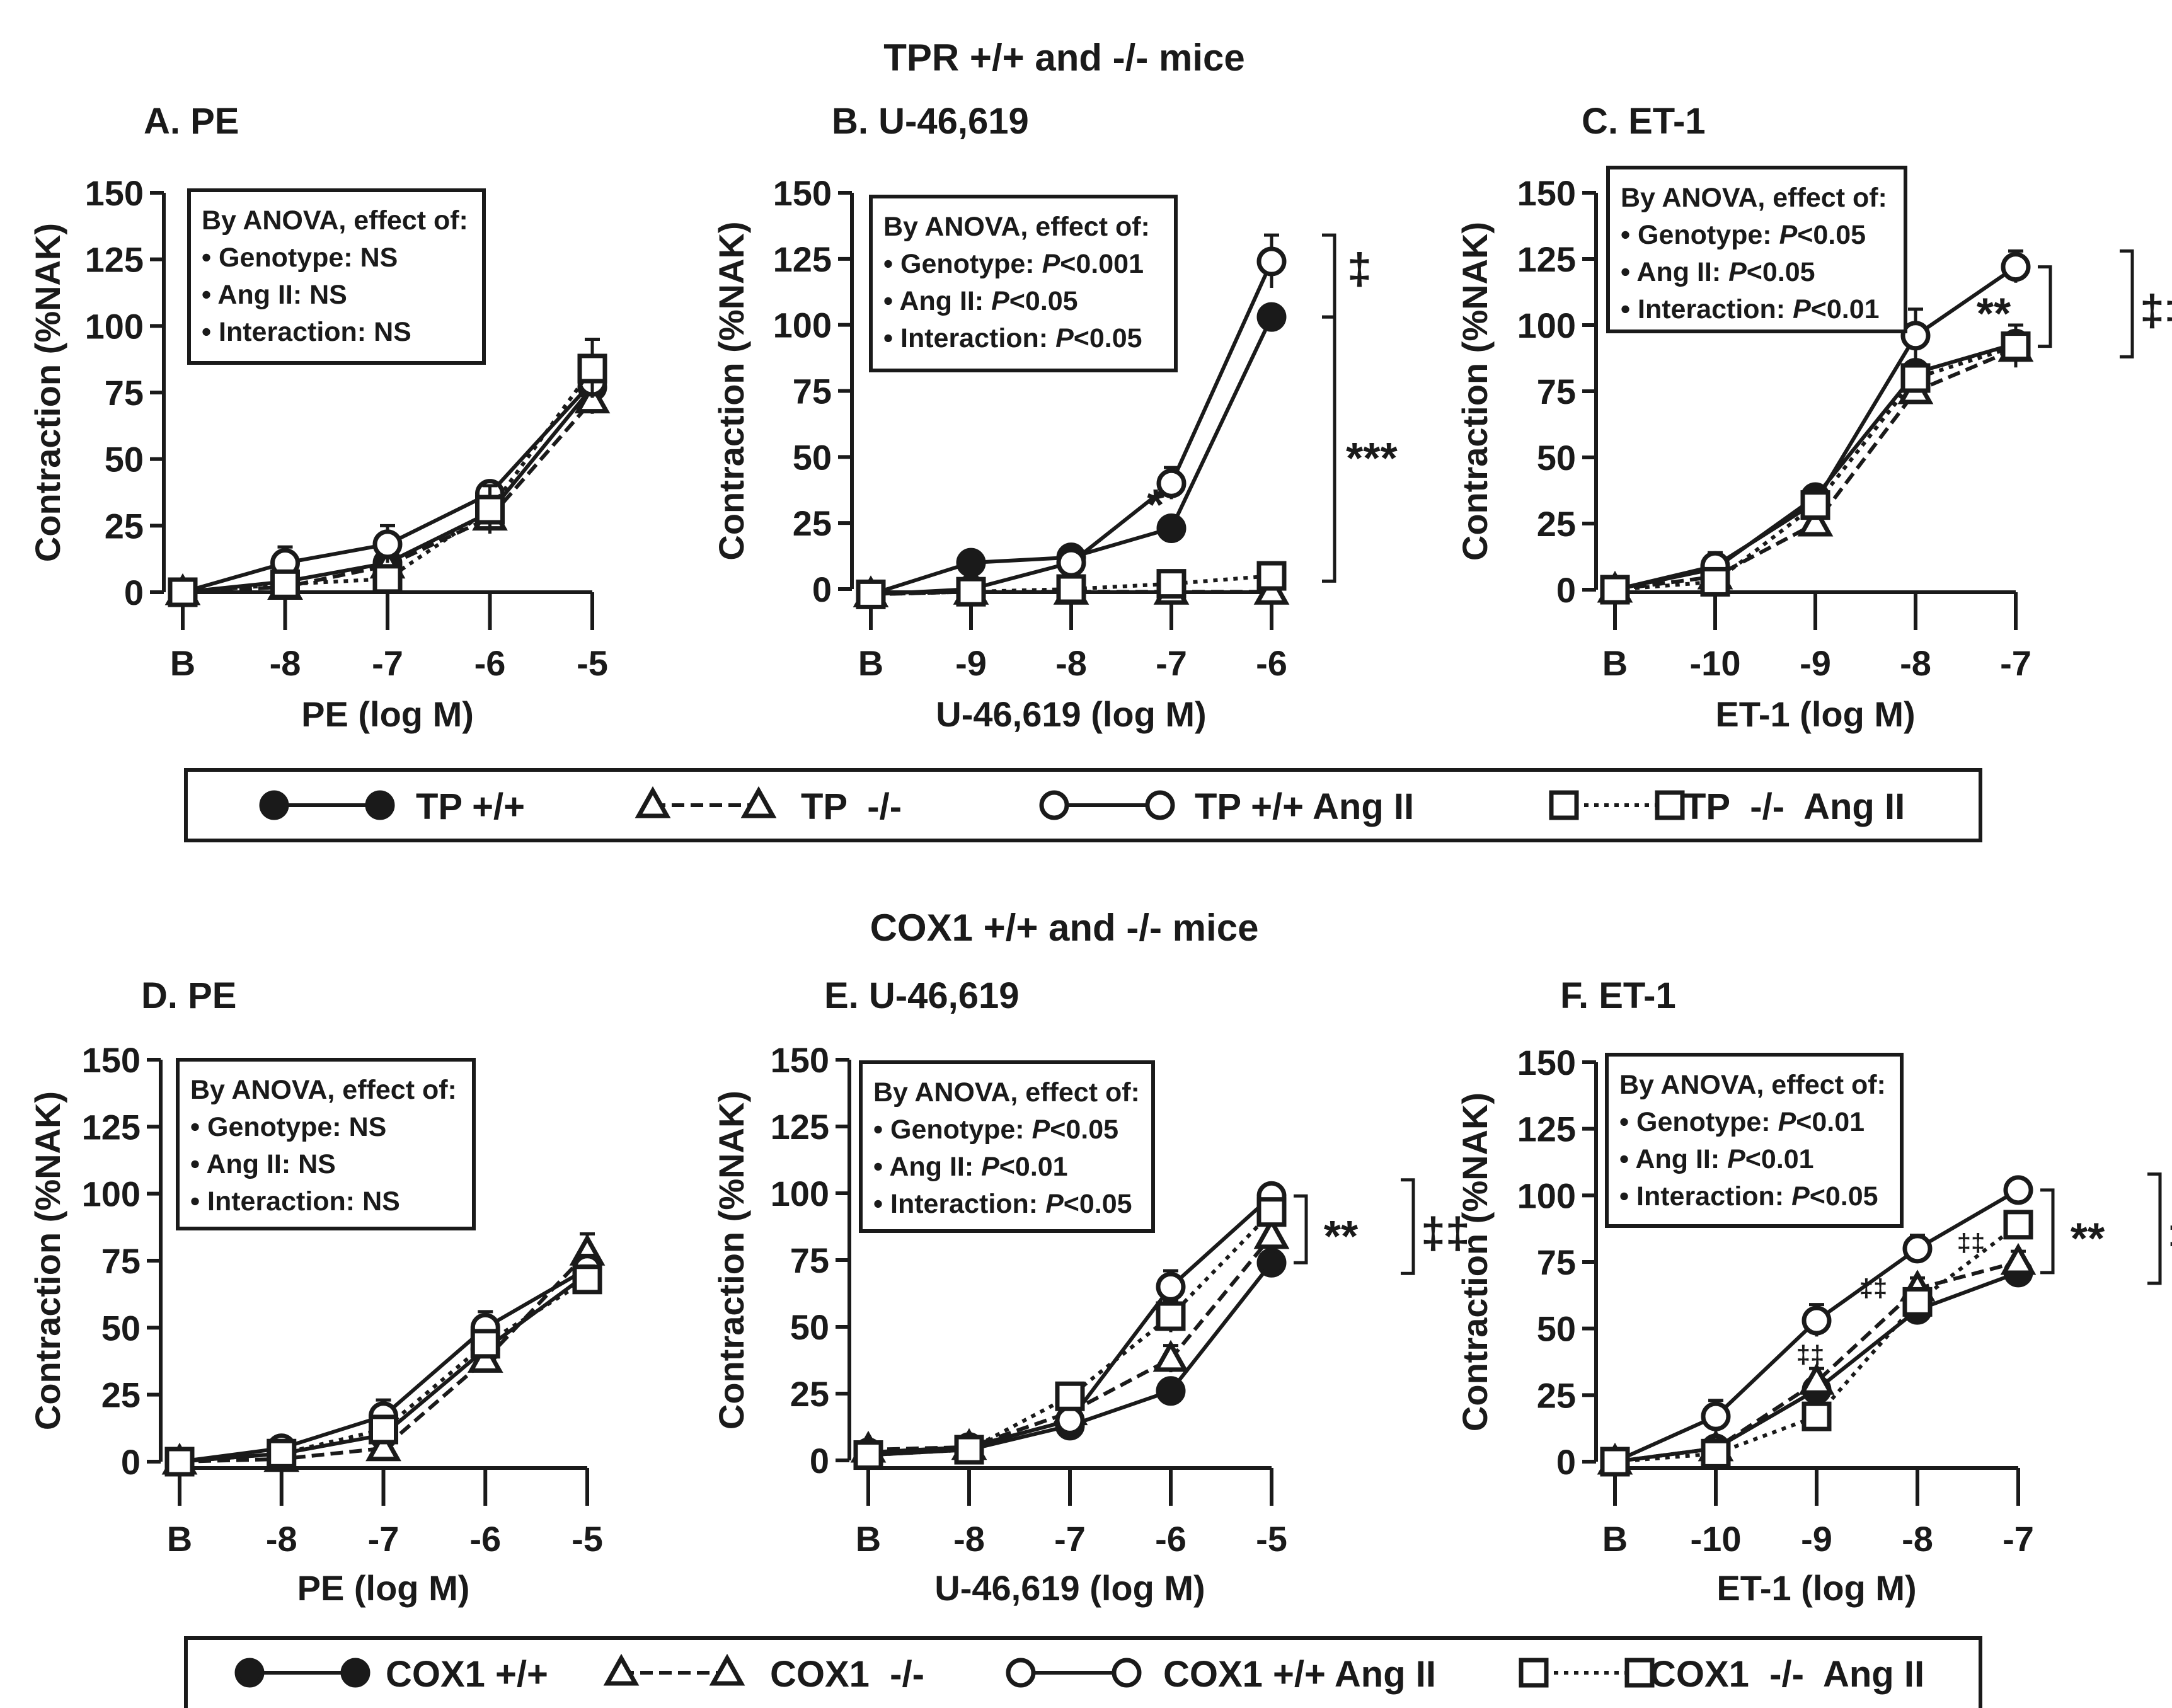 This screenshot has height=1708, width=2172. What do you see at coordinates (1816, 1588) in the screenshot?
I see `x-axis-label: ET-1 (log M)` at bounding box center [1816, 1588].